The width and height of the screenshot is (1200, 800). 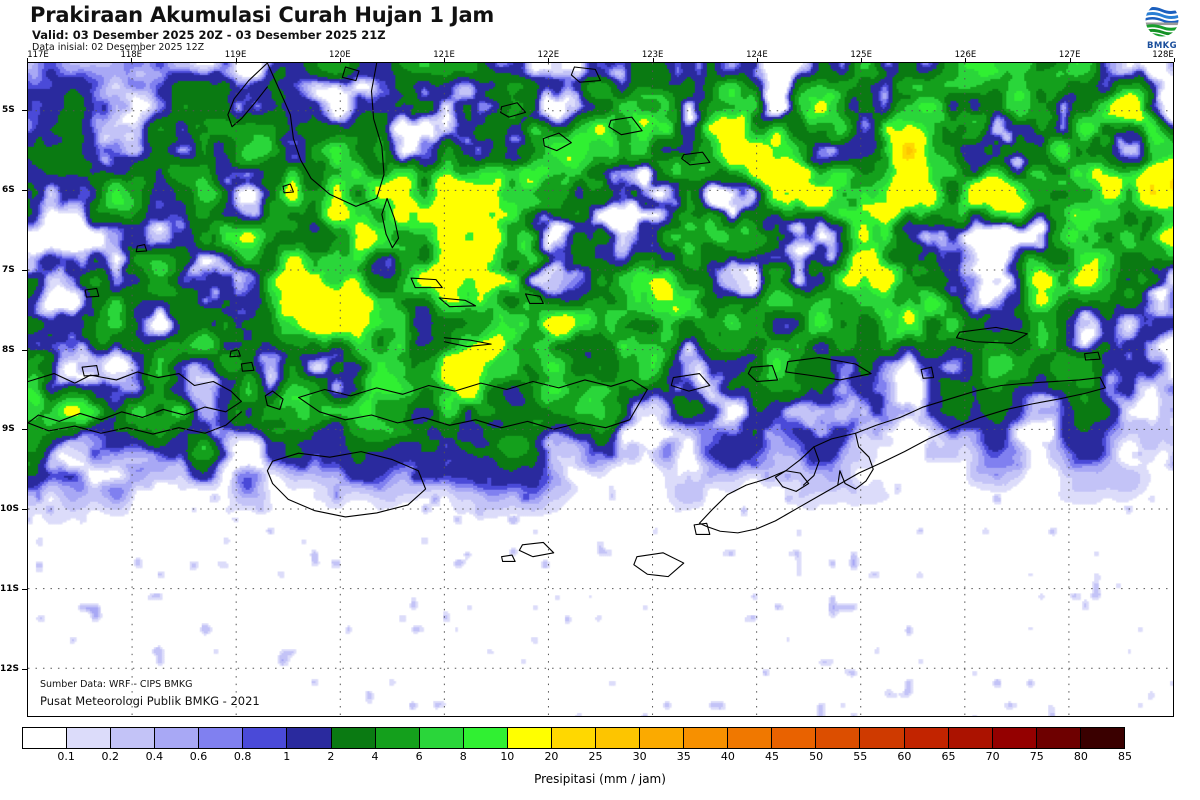 I want to click on coastline-bonerate, so click(x=457, y=302).